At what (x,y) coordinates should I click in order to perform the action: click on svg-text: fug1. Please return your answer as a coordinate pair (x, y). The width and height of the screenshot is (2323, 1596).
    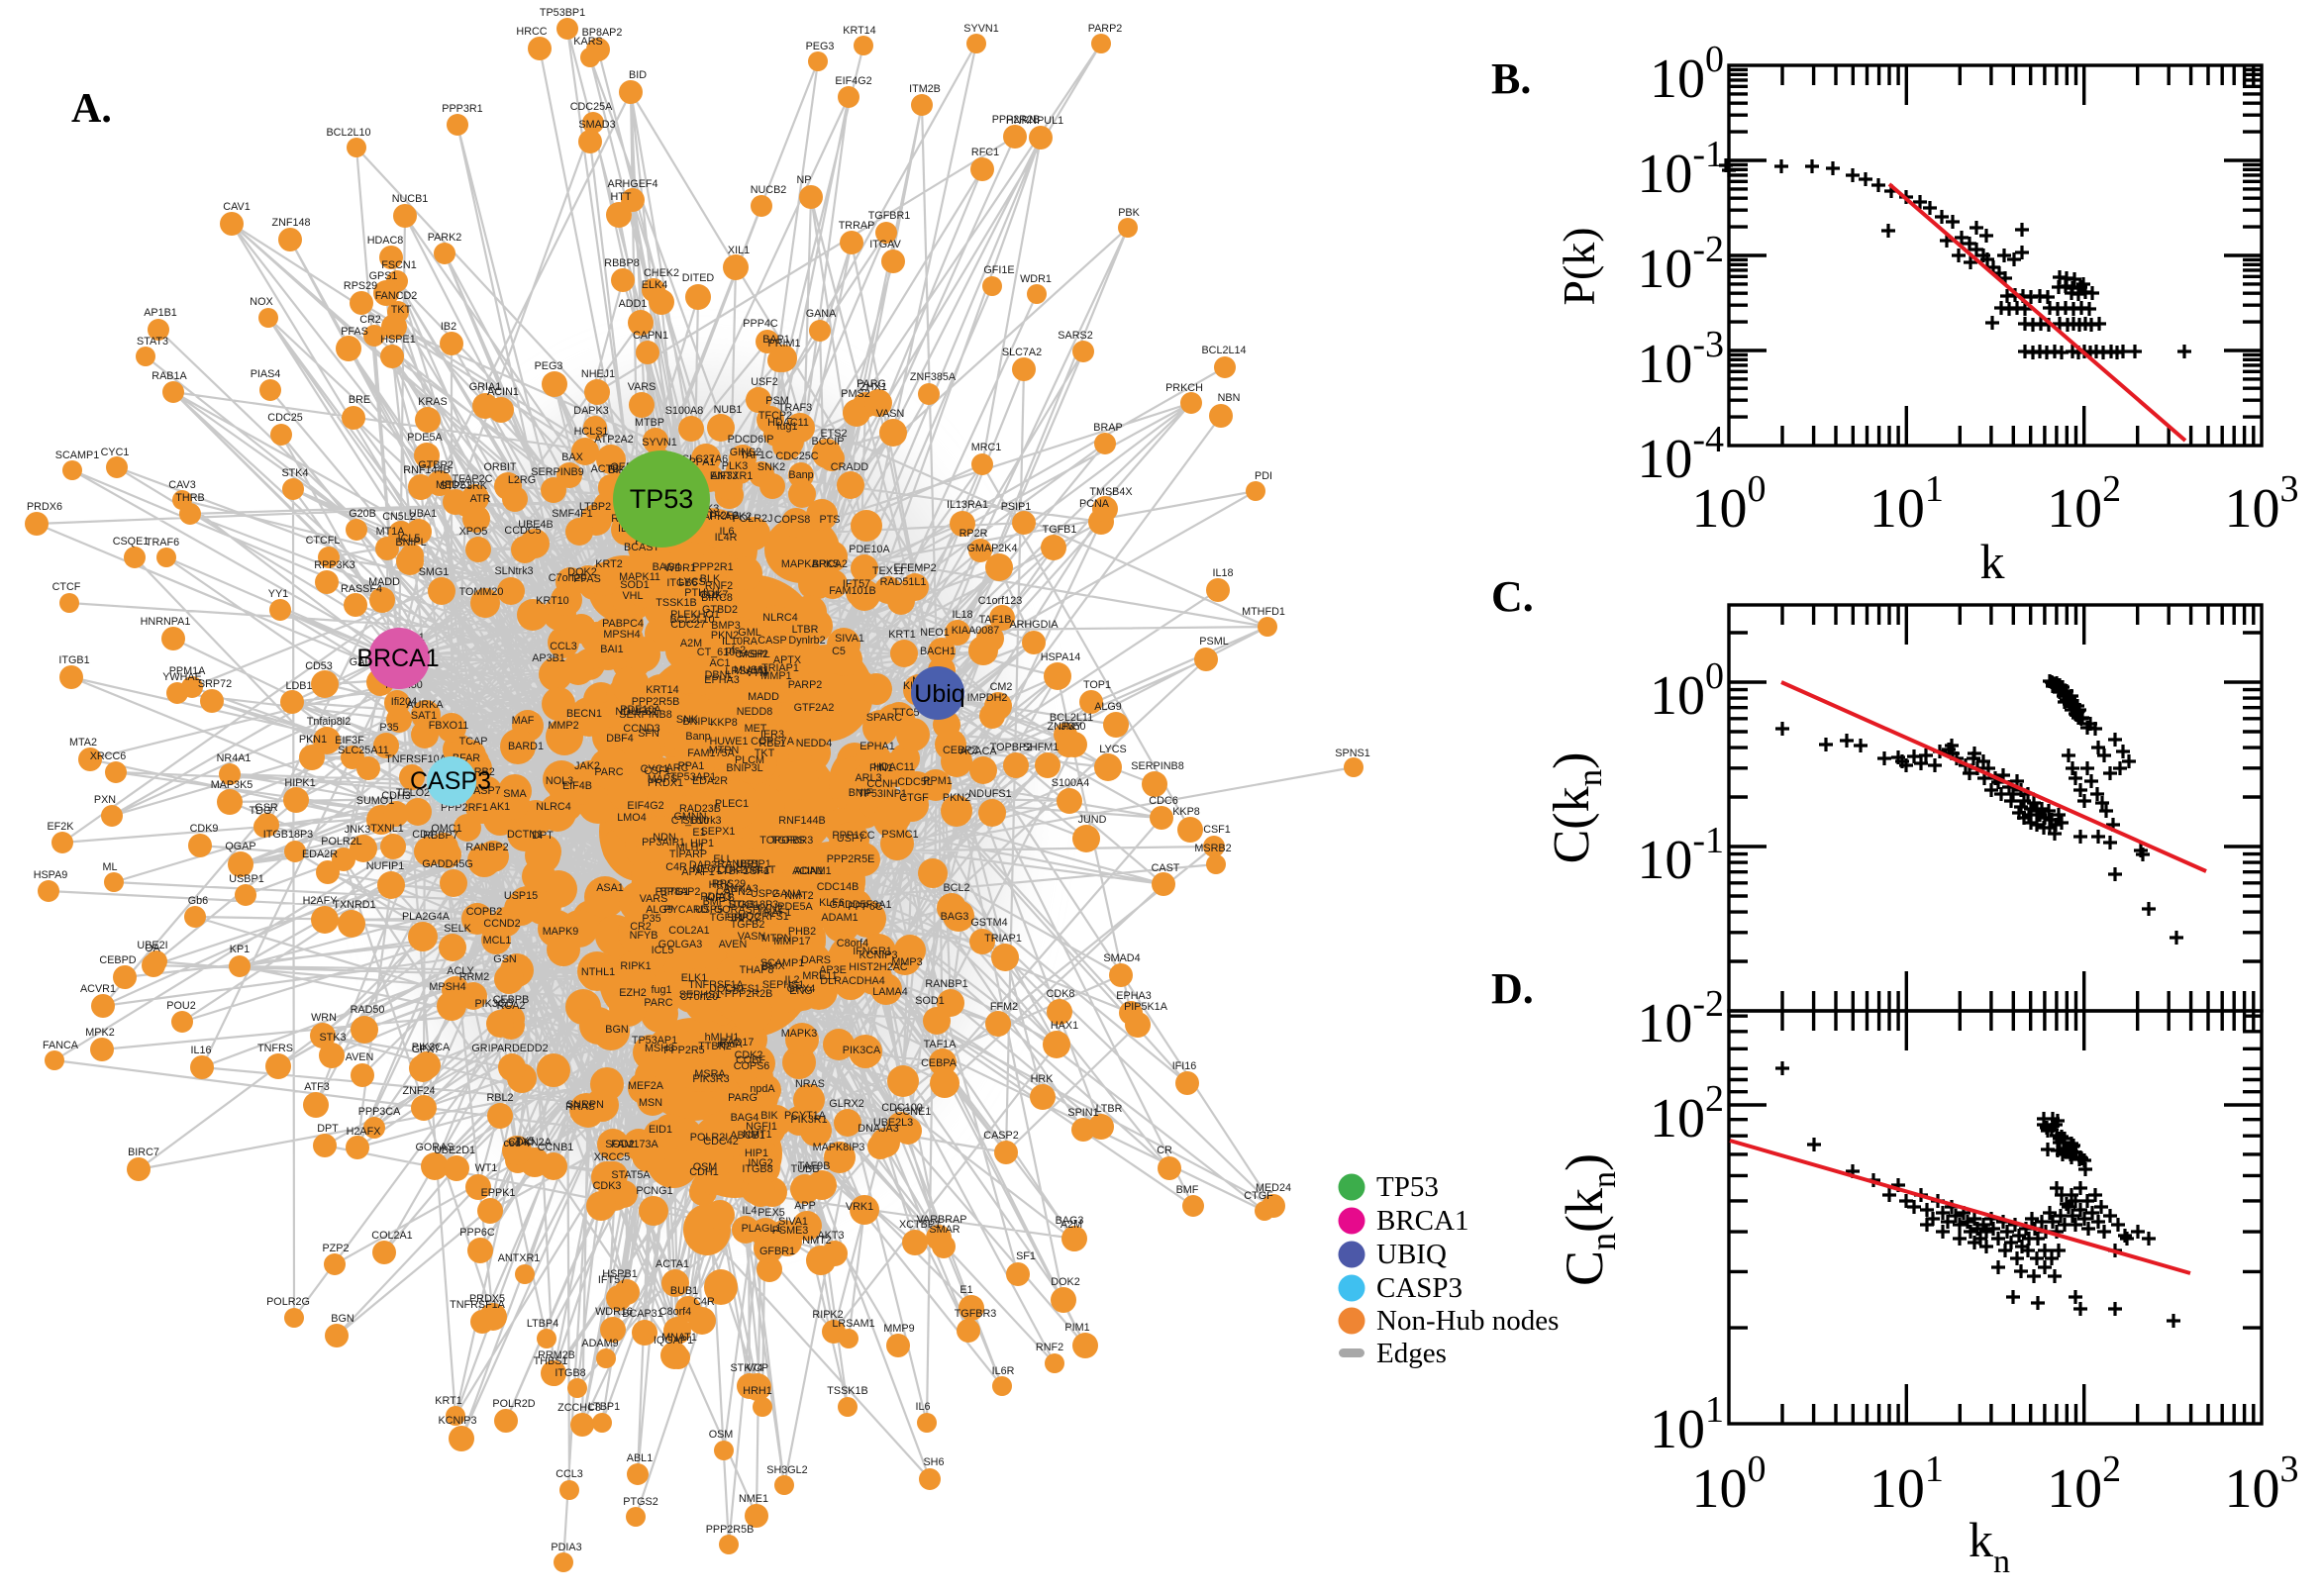
    Looking at the image, I should click on (661, 990).